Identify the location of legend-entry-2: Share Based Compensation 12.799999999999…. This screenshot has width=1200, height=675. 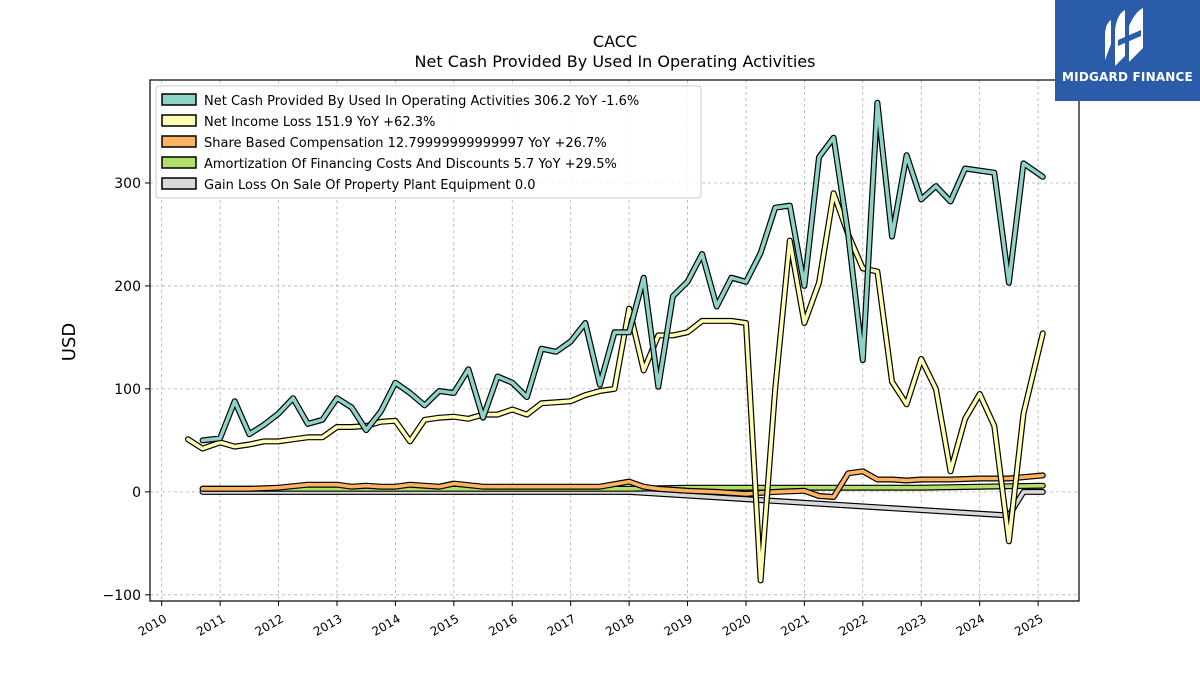
(405, 143).